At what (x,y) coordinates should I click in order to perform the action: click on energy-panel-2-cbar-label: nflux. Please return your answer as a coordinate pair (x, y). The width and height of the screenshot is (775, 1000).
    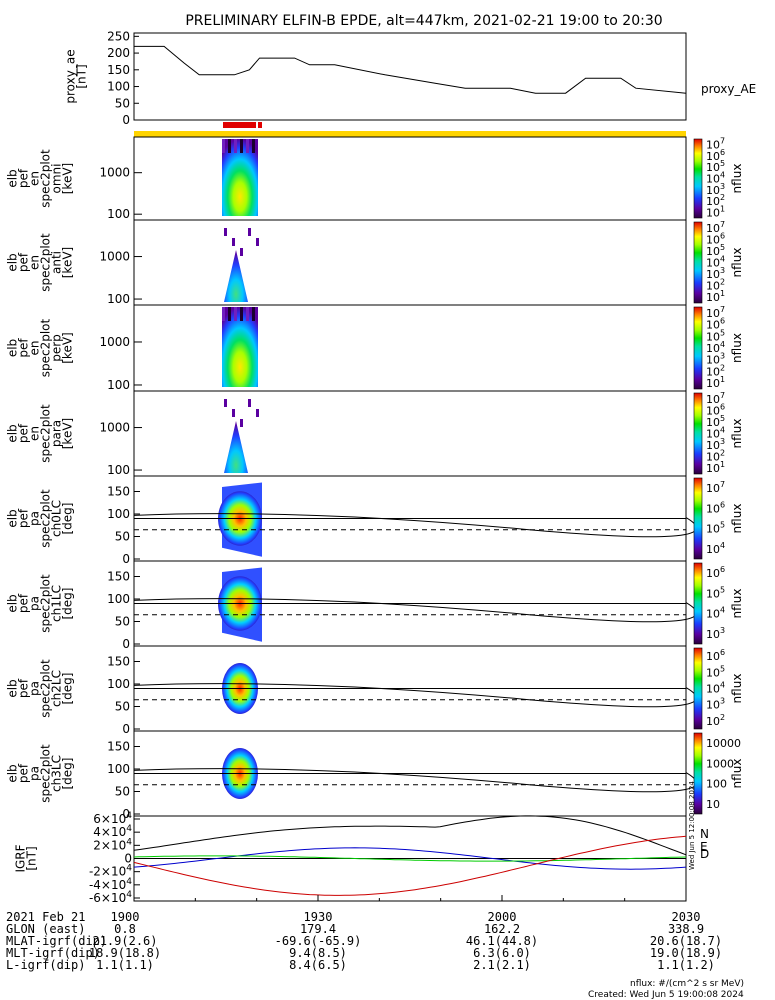
    Looking at the image, I should click on (737, 263).